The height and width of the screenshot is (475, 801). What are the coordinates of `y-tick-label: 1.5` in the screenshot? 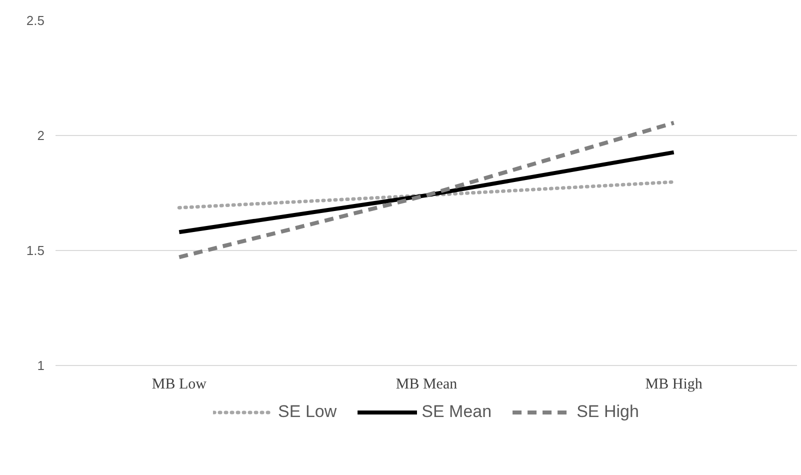 It's located at (35, 250).